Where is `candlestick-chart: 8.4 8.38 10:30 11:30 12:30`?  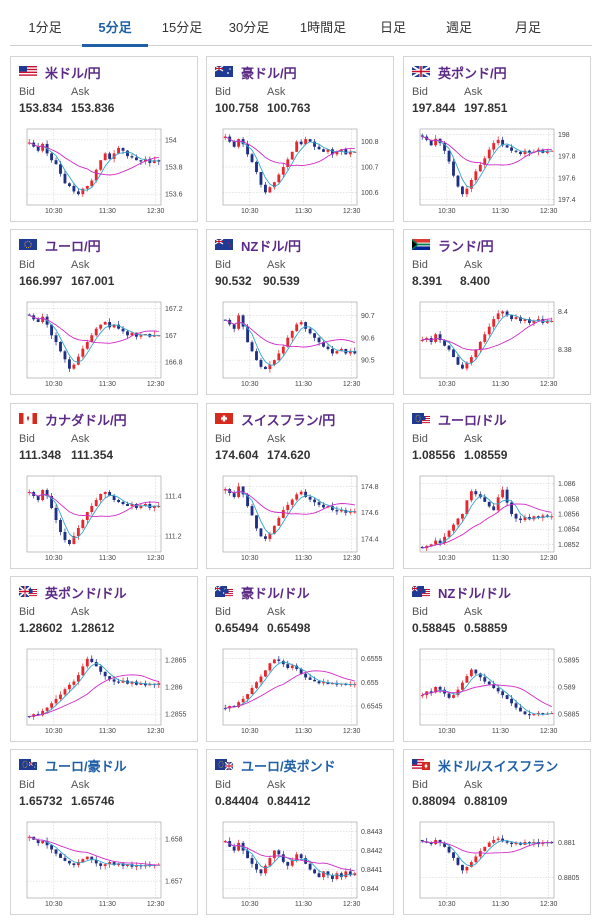 candlestick-chart: 8.4 8.38 10:30 11:30 12:30 is located at coordinates (498, 345).